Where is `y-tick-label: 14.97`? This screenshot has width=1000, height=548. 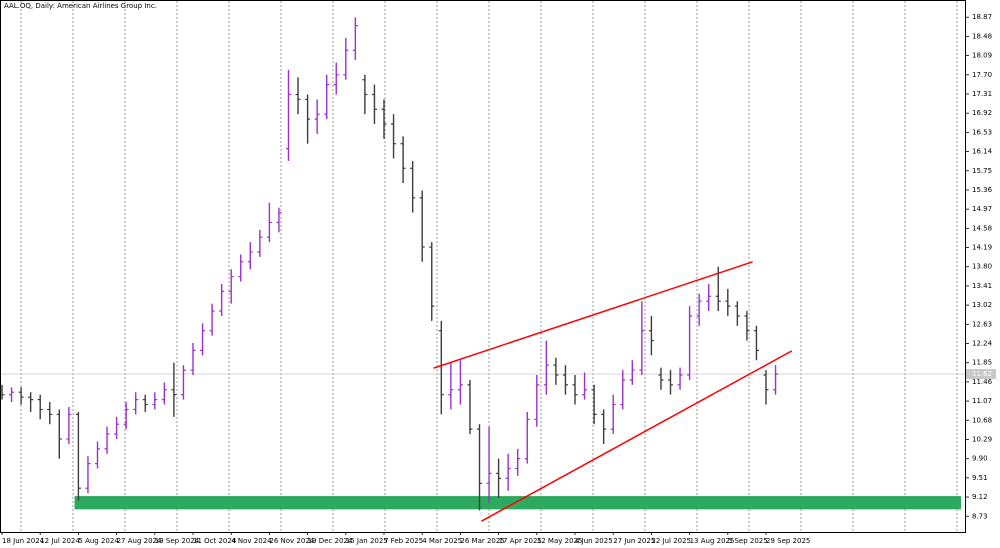 y-tick-label: 14.97 is located at coordinates (982, 209).